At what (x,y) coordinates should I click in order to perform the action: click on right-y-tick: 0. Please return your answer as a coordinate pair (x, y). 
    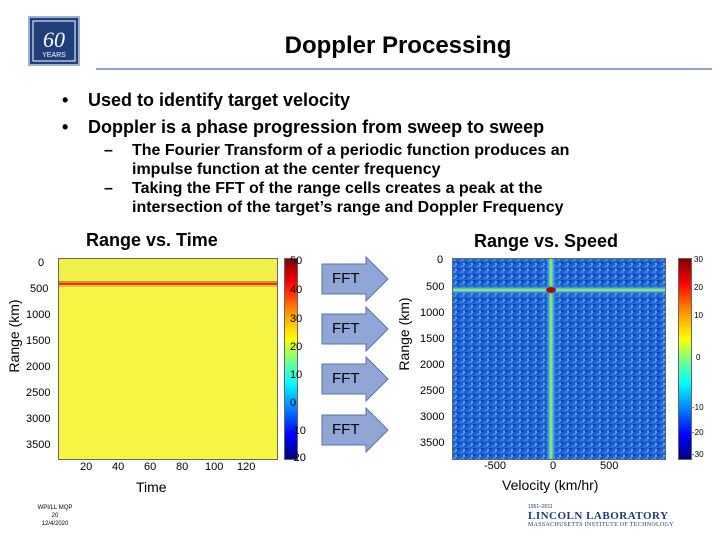
    Looking at the image, I should click on (440, 260).